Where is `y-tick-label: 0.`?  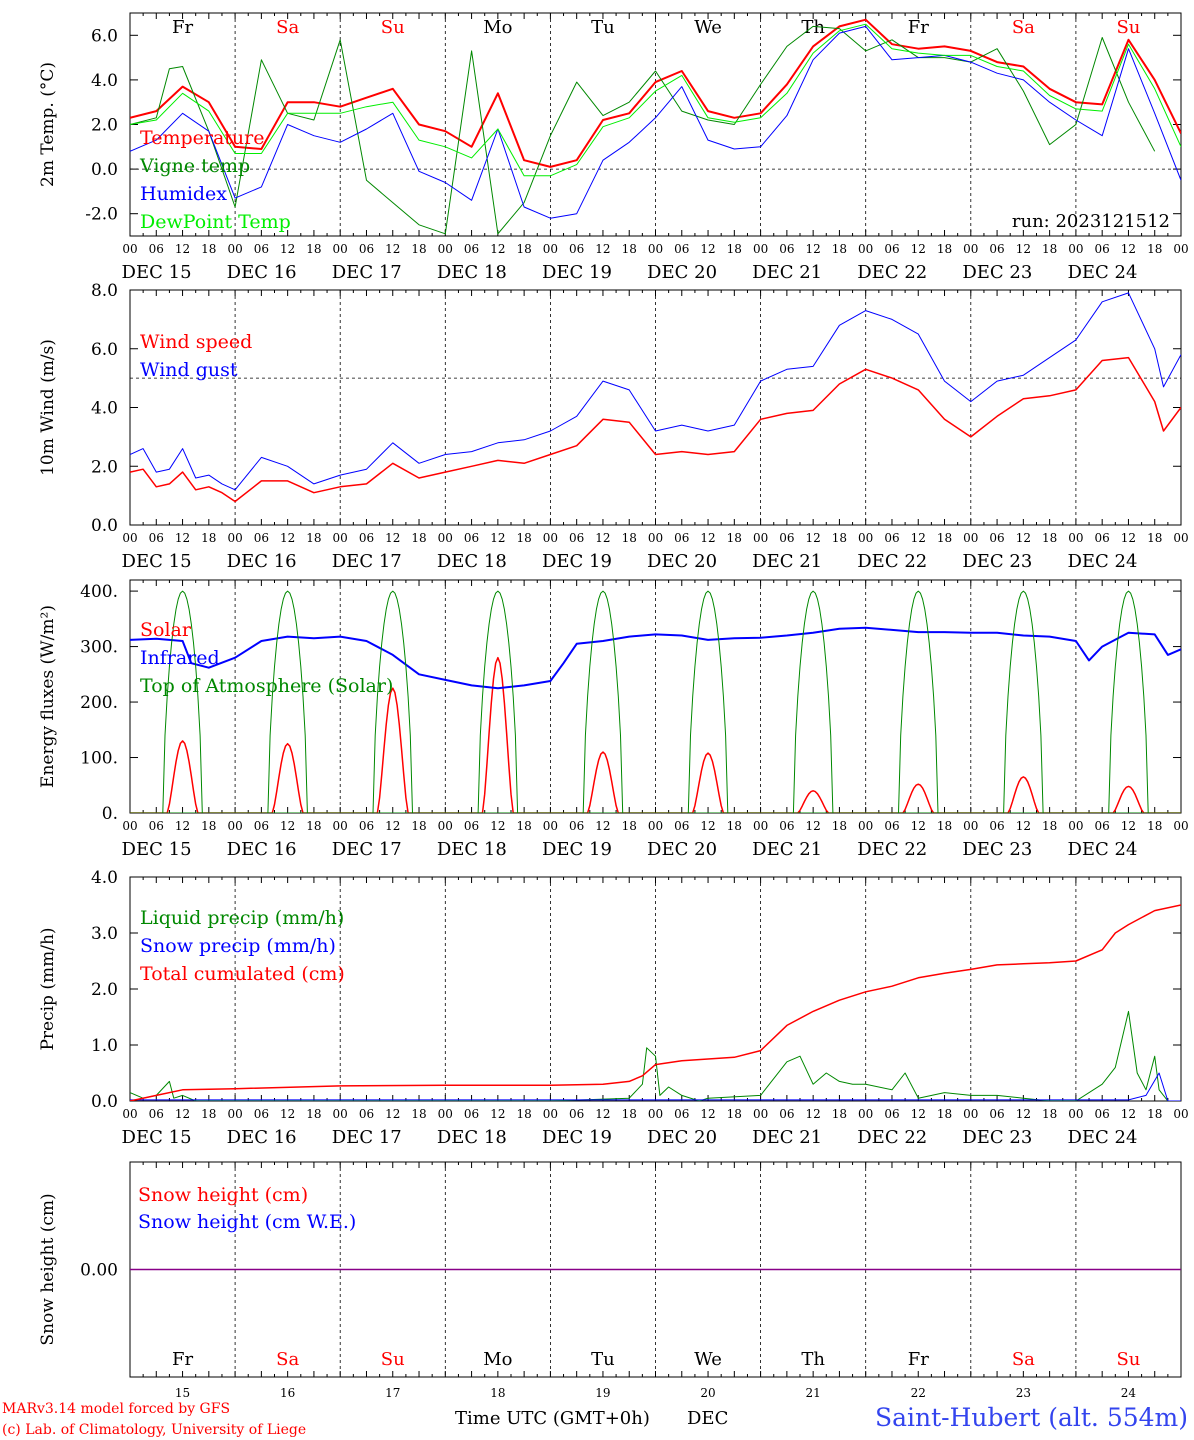
y-tick-label: 0. is located at coordinates (110, 814).